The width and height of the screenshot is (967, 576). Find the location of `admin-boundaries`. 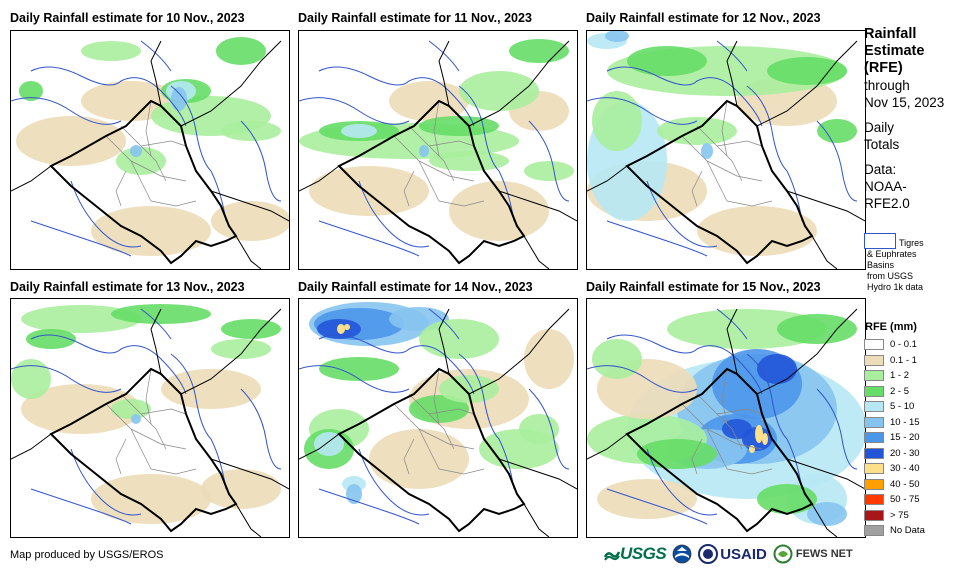

admin-boundaries is located at coordinates (727, 421).